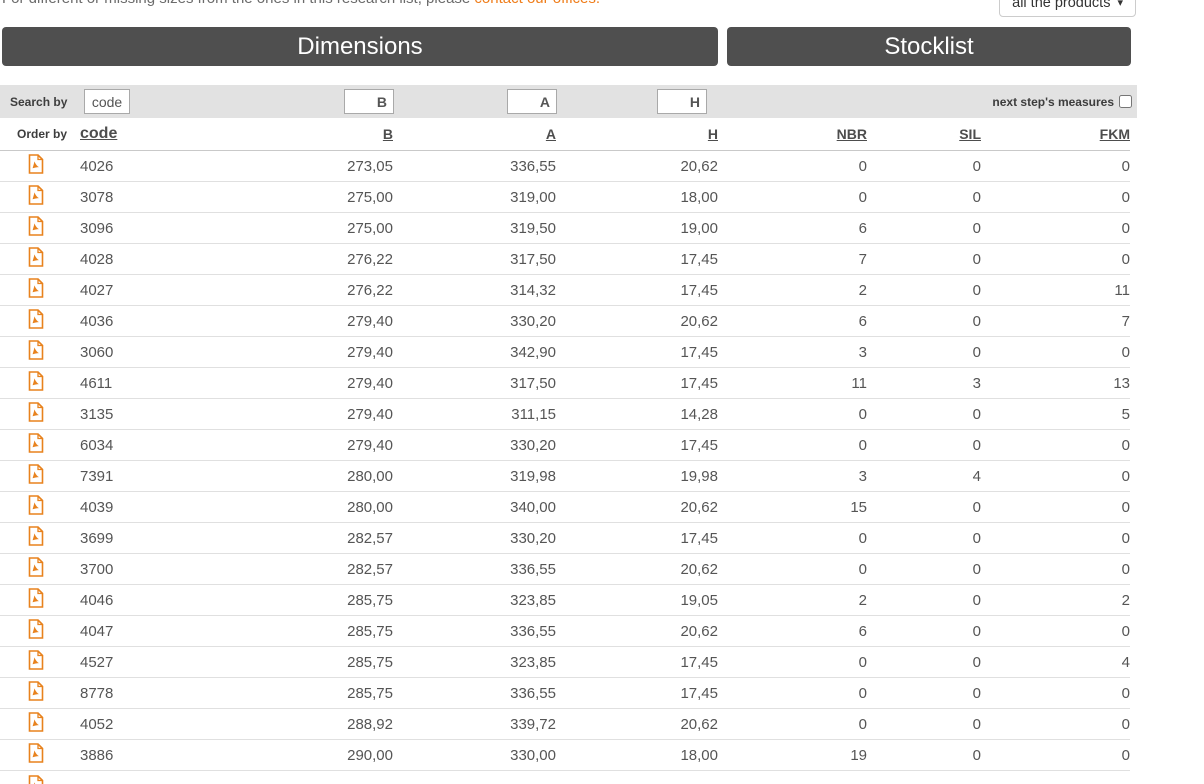 The width and height of the screenshot is (1204, 784). I want to click on cell-b: 285,75, so click(370, 662).